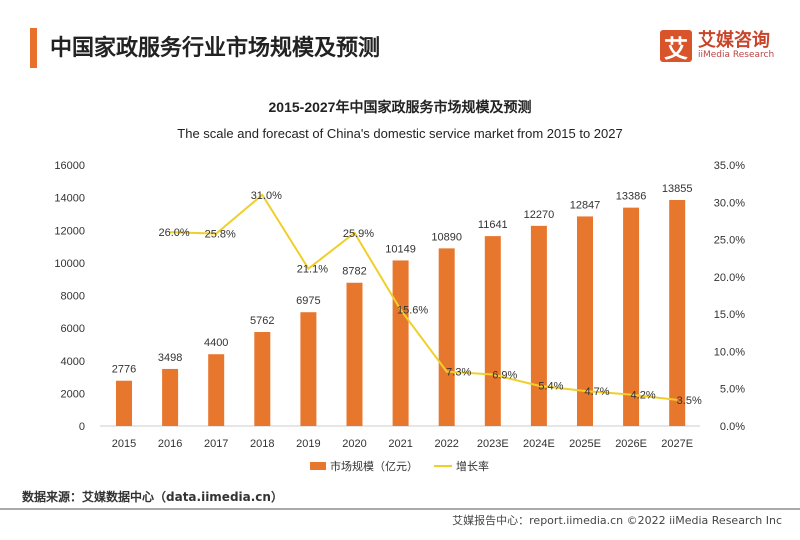 This screenshot has height=540, width=800. Describe the element at coordinates (216, 444) in the screenshot. I see `x-tick-label: 2017` at that location.